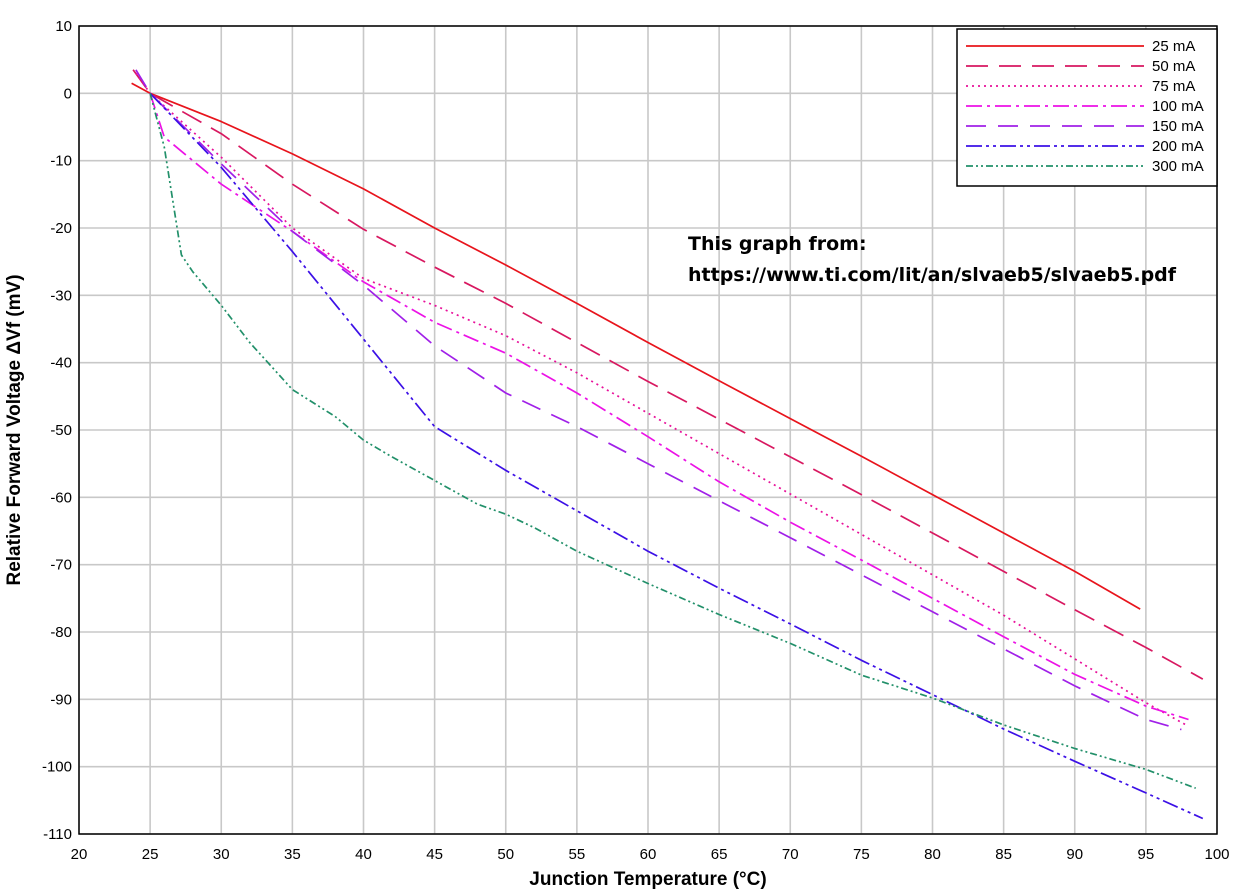 This screenshot has width=1246, height=894. What do you see at coordinates (1074, 854) in the screenshot?
I see `x-tick-label: 90` at bounding box center [1074, 854].